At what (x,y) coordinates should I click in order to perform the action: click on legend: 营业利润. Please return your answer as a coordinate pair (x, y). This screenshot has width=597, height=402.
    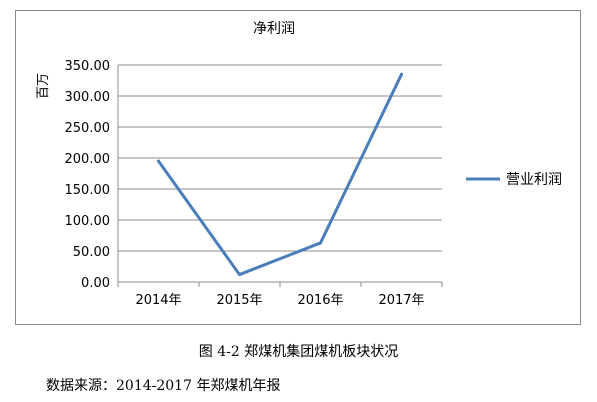
    Looking at the image, I should click on (514, 180).